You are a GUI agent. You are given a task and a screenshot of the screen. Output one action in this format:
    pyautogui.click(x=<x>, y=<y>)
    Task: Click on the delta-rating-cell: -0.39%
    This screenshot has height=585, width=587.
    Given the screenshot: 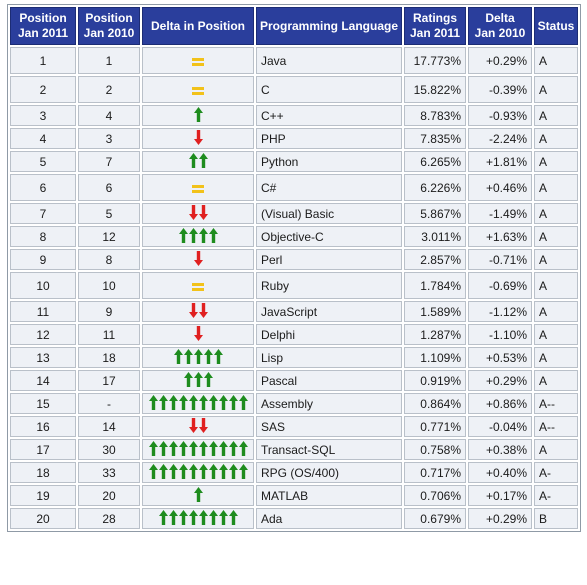 What is the action you would take?
    pyautogui.click(x=500, y=89)
    